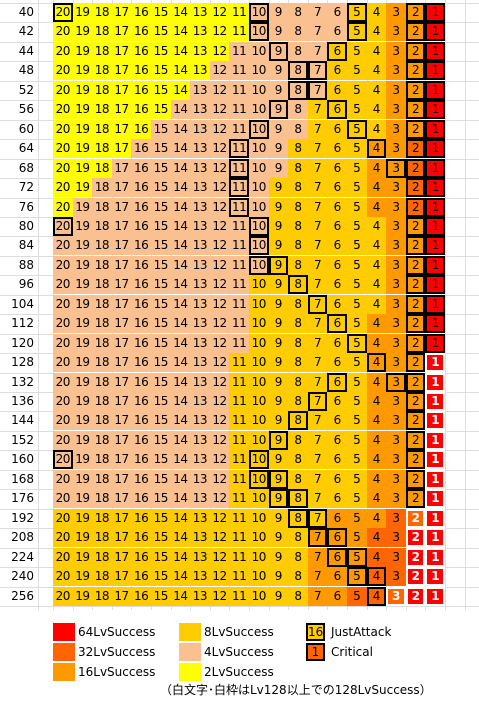  Describe the element at coordinates (239, 652) in the screenshot. I see `legend-label-lv4: 4LvSuccess` at that location.